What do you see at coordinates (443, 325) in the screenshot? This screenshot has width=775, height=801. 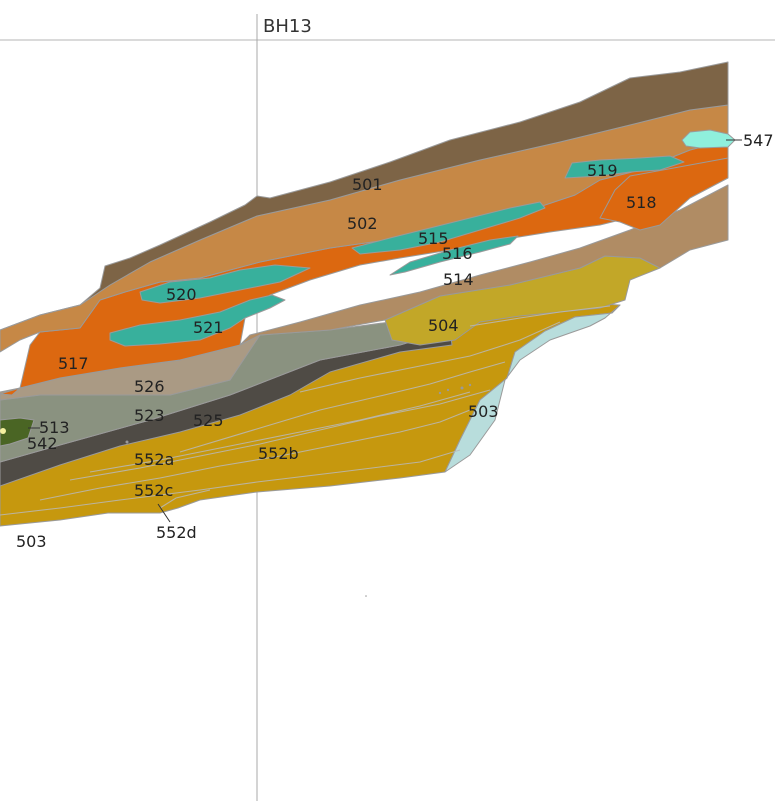 I see `label-504: 504` at bounding box center [443, 325].